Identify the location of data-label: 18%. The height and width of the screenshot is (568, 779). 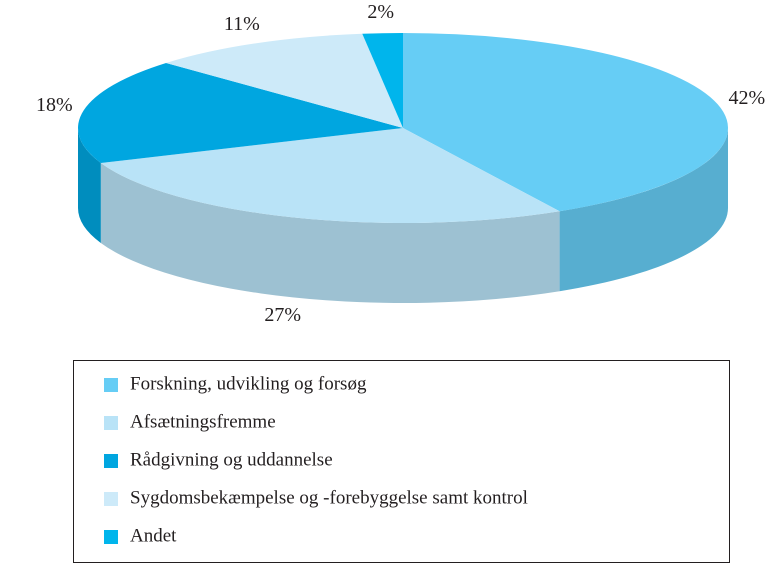
(54, 105).